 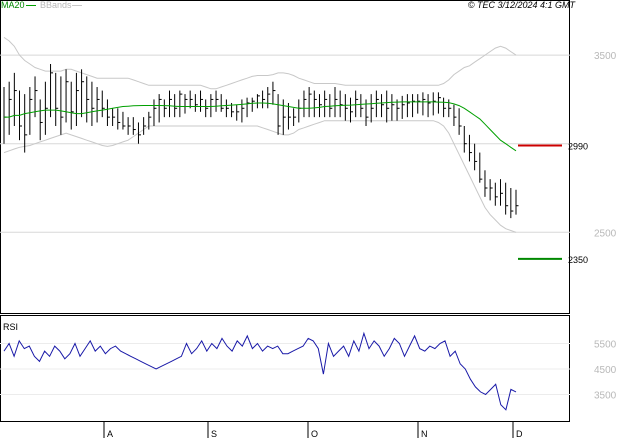 I want to click on price-tick-label: 3500, so click(x=605, y=56).